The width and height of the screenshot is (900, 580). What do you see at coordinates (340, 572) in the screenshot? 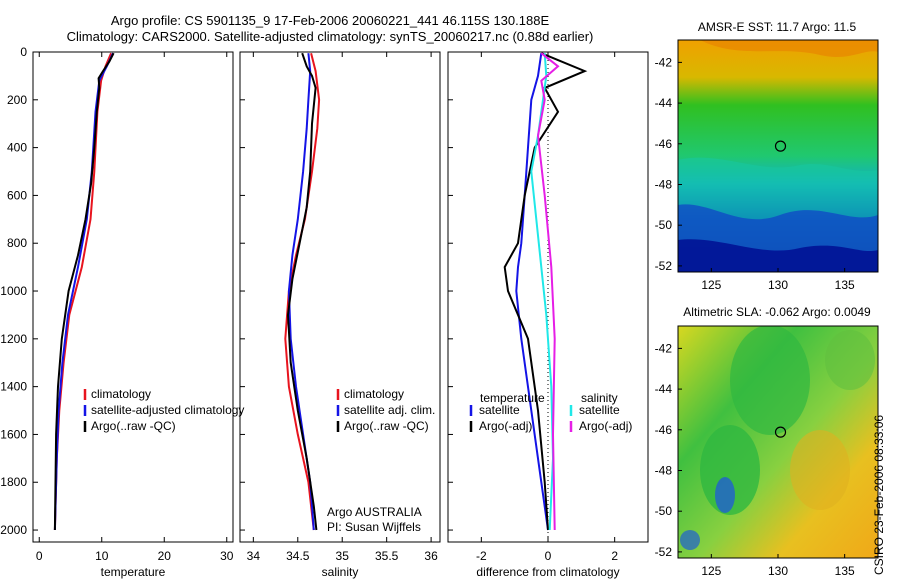
I see `x-axis-label: salinity` at bounding box center [340, 572].